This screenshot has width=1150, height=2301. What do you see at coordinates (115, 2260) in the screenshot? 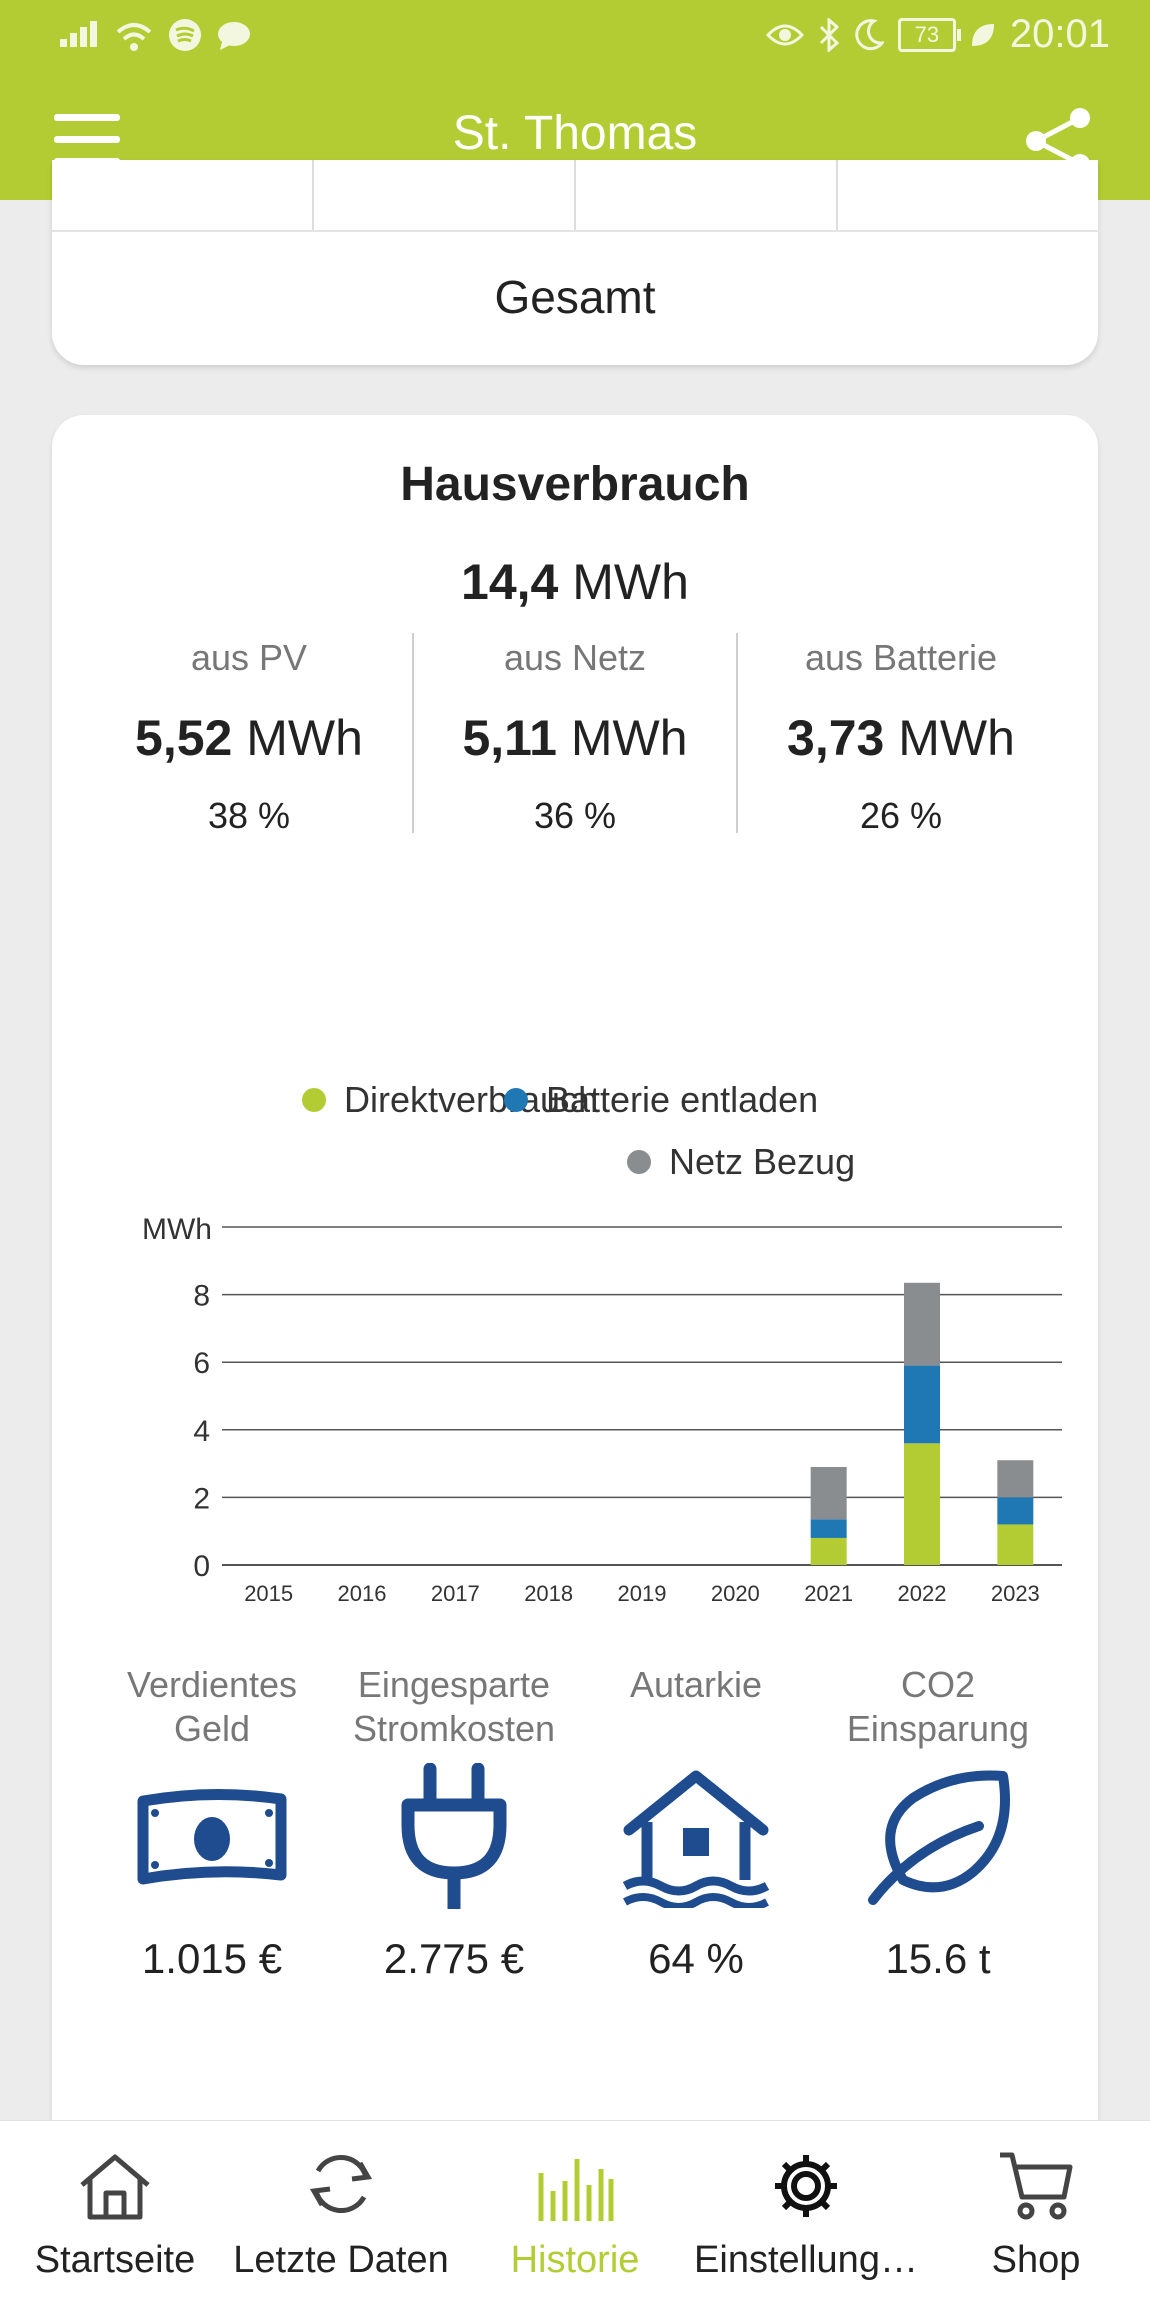
I see `nav-label: Startseite` at bounding box center [115, 2260].